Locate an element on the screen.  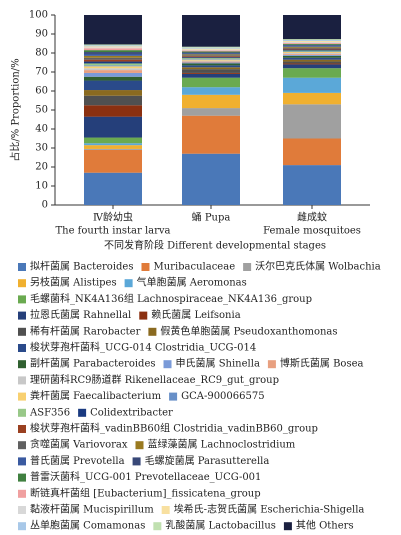
legend-label: 理研菌科RC9肠道群 Rikenellaceae_RC9_gut_group is located at coordinates (154, 379).